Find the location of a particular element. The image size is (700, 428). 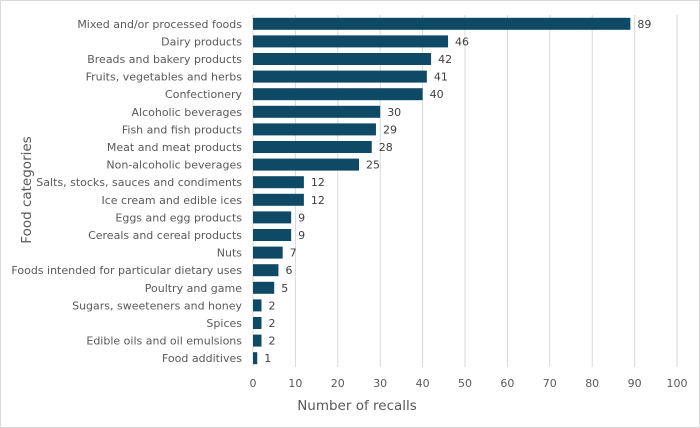

category-label: Spices is located at coordinates (224, 323).